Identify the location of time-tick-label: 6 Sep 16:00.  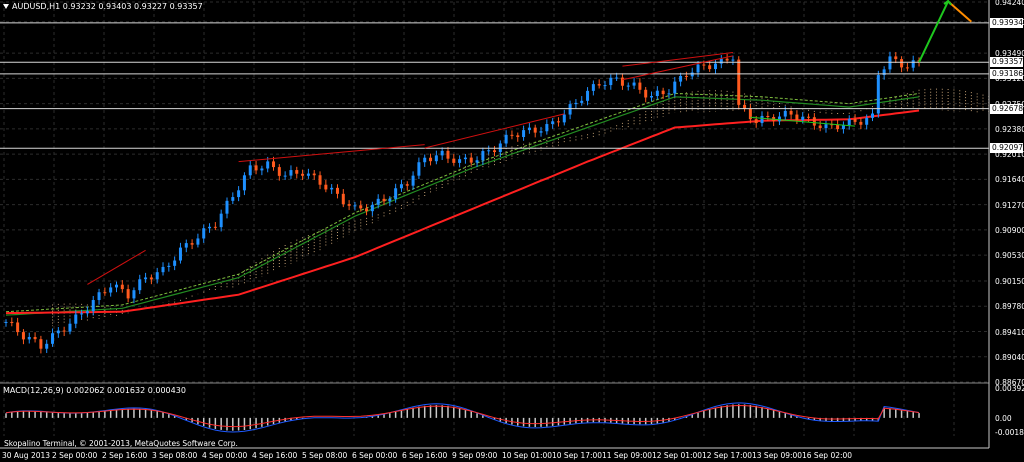
(425, 455).